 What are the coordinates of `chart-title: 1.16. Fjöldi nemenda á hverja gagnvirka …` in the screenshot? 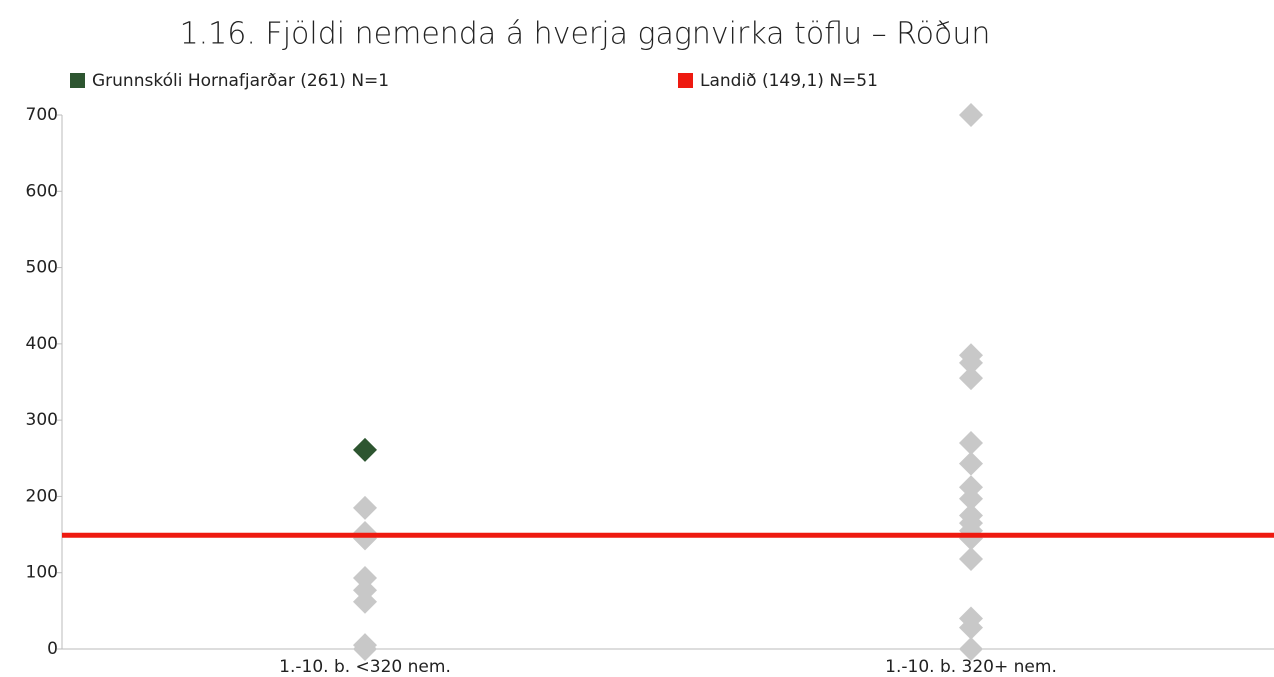 It's located at (585, 34).